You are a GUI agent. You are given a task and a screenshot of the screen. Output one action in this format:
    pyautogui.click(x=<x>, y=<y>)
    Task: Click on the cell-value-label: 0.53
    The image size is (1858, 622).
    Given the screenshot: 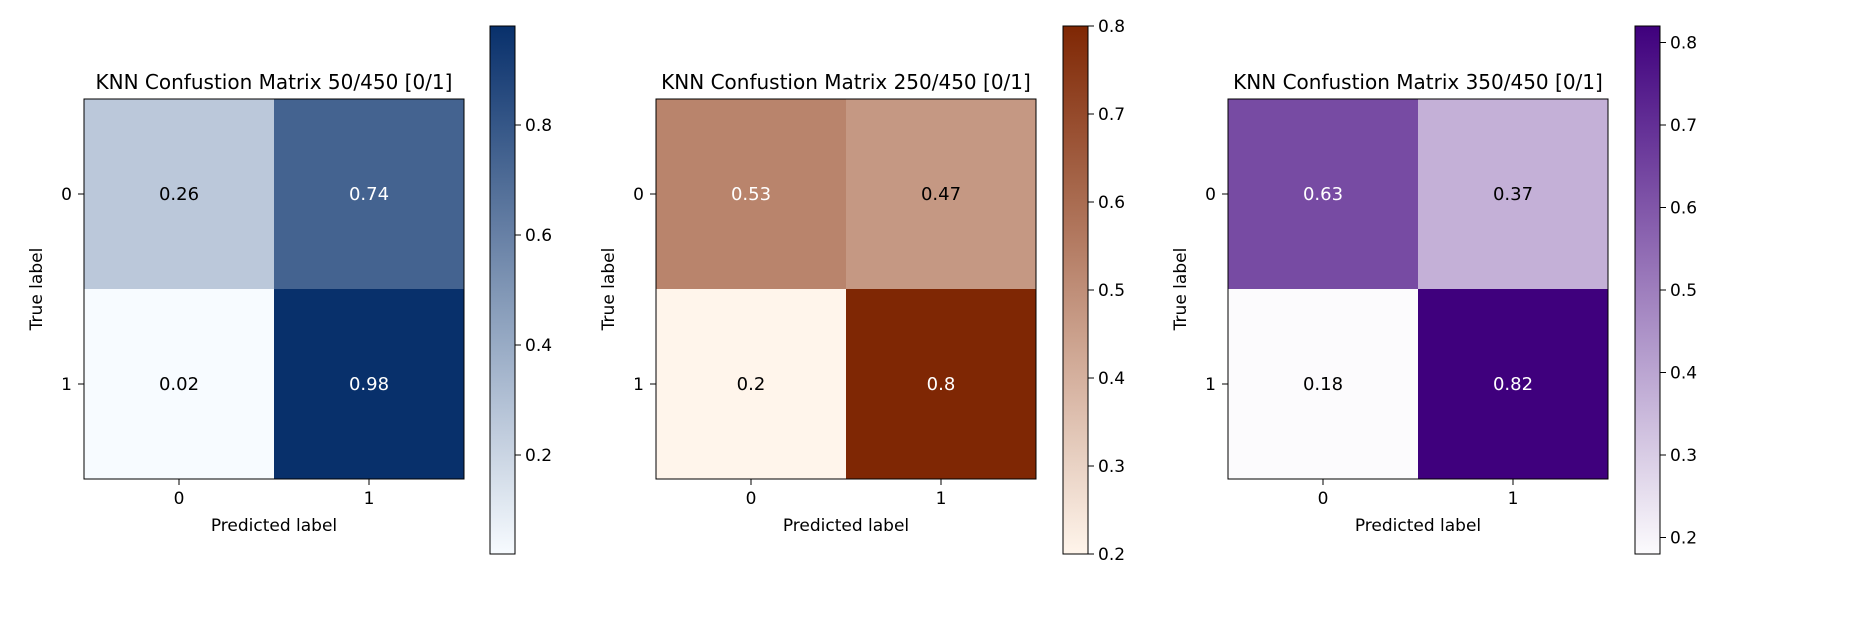 What is the action you would take?
    pyautogui.click(x=751, y=194)
    